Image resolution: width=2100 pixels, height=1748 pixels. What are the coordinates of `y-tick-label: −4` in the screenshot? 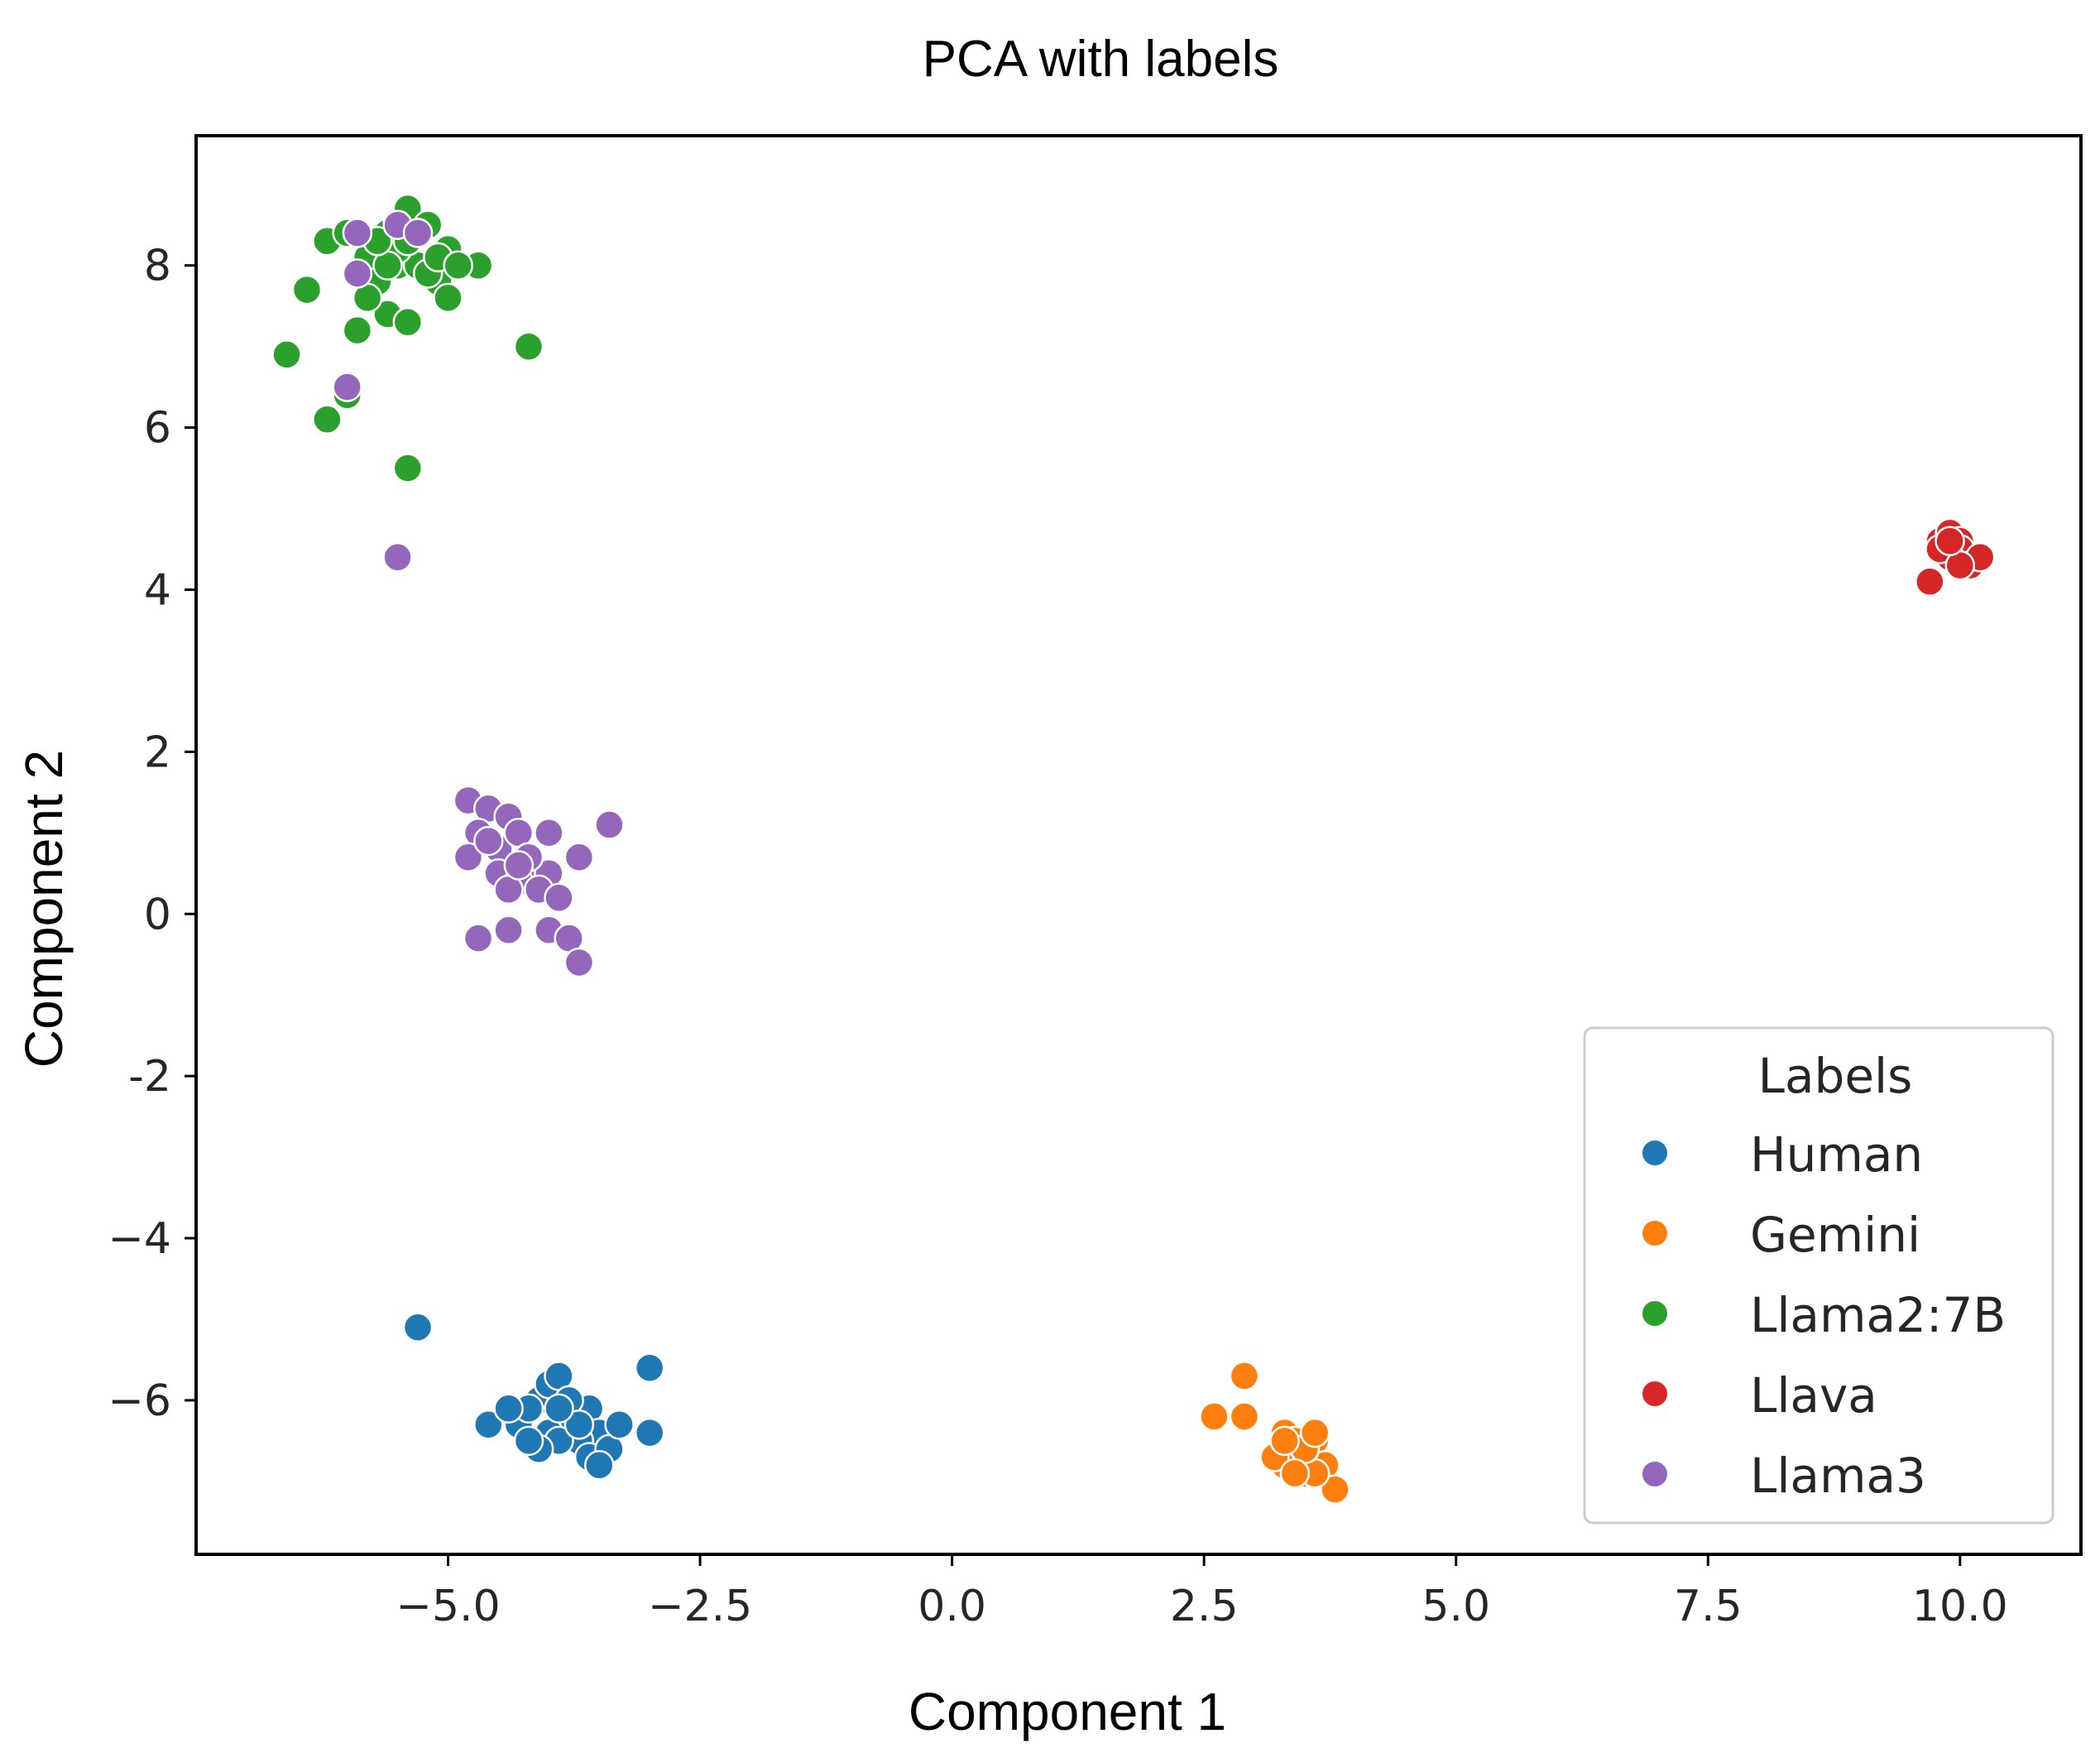 It's located at (139, 1239).